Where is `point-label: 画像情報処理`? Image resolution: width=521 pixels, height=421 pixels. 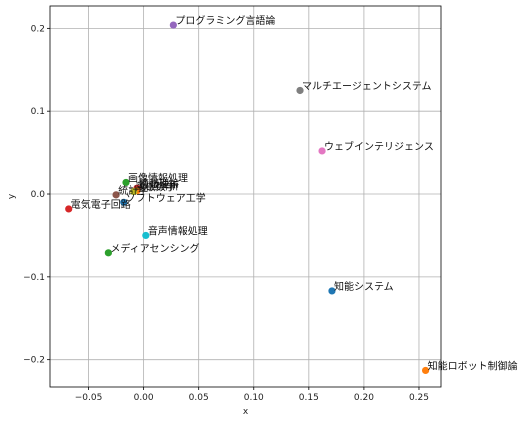
point-label: 画像情報処理 is located at coordinates (158, 177).